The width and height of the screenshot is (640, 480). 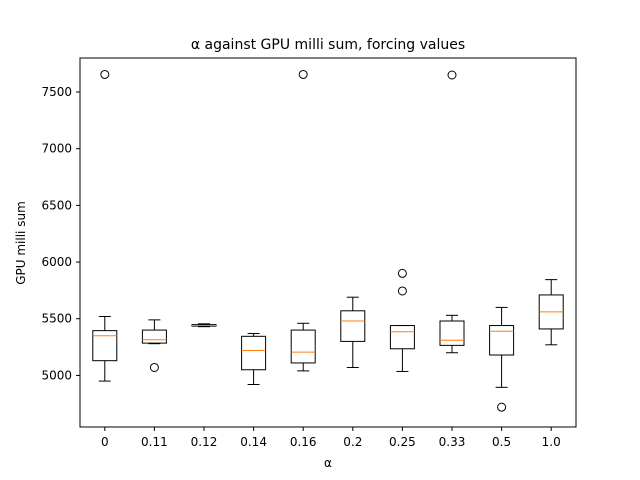 I want to click on x-tick-label: 0.12, so click(x=204, y=442).